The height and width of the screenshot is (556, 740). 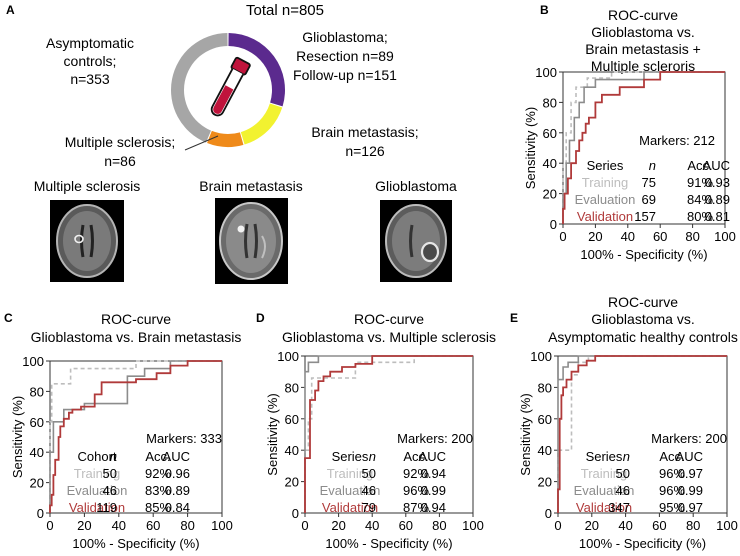 What do you see at coordinates (90, 61) in the screenshot?
I see `label-asymptomatic-line: controls;` at bounding box center [90, 61].